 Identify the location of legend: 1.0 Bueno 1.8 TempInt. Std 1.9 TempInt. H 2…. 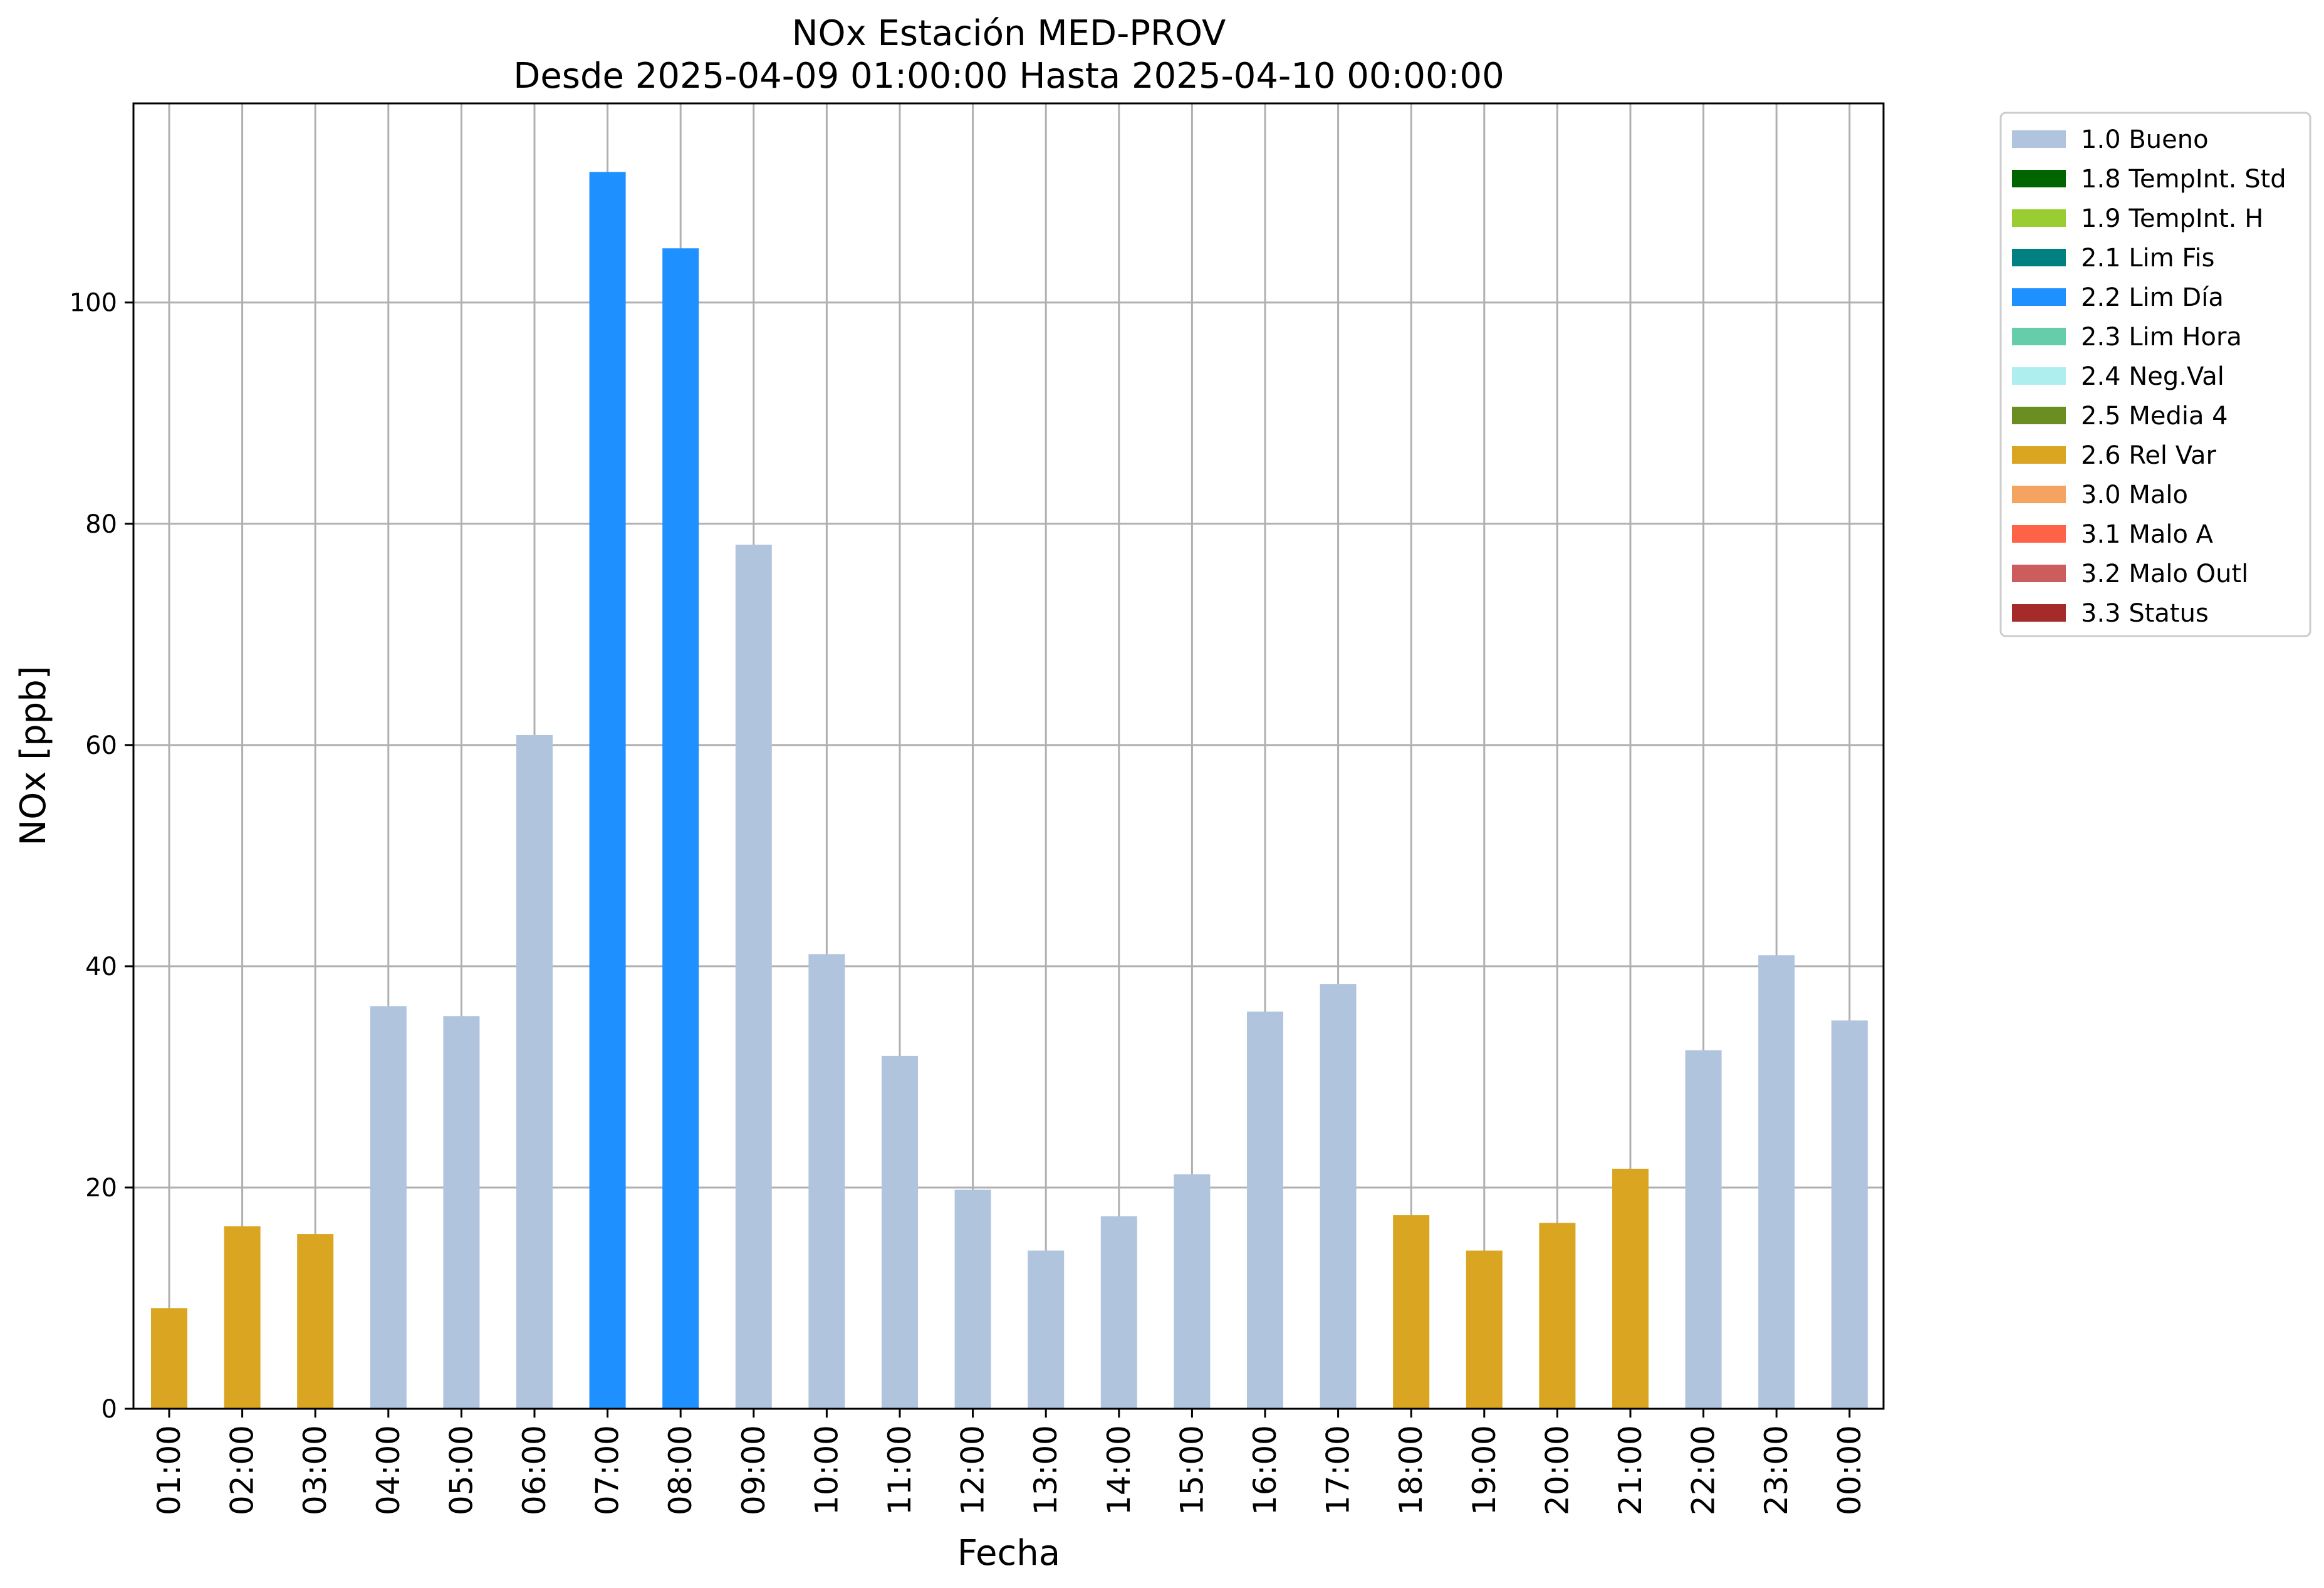
(2155, 375).